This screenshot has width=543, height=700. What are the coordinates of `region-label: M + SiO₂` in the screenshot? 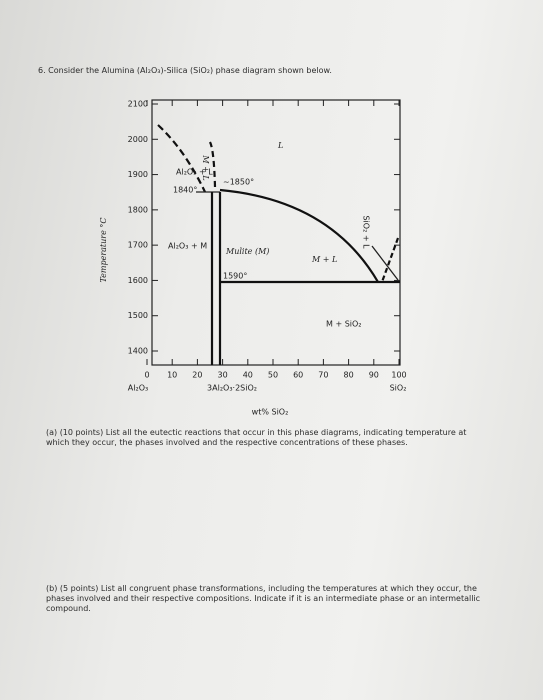 It's located at (344, 324).